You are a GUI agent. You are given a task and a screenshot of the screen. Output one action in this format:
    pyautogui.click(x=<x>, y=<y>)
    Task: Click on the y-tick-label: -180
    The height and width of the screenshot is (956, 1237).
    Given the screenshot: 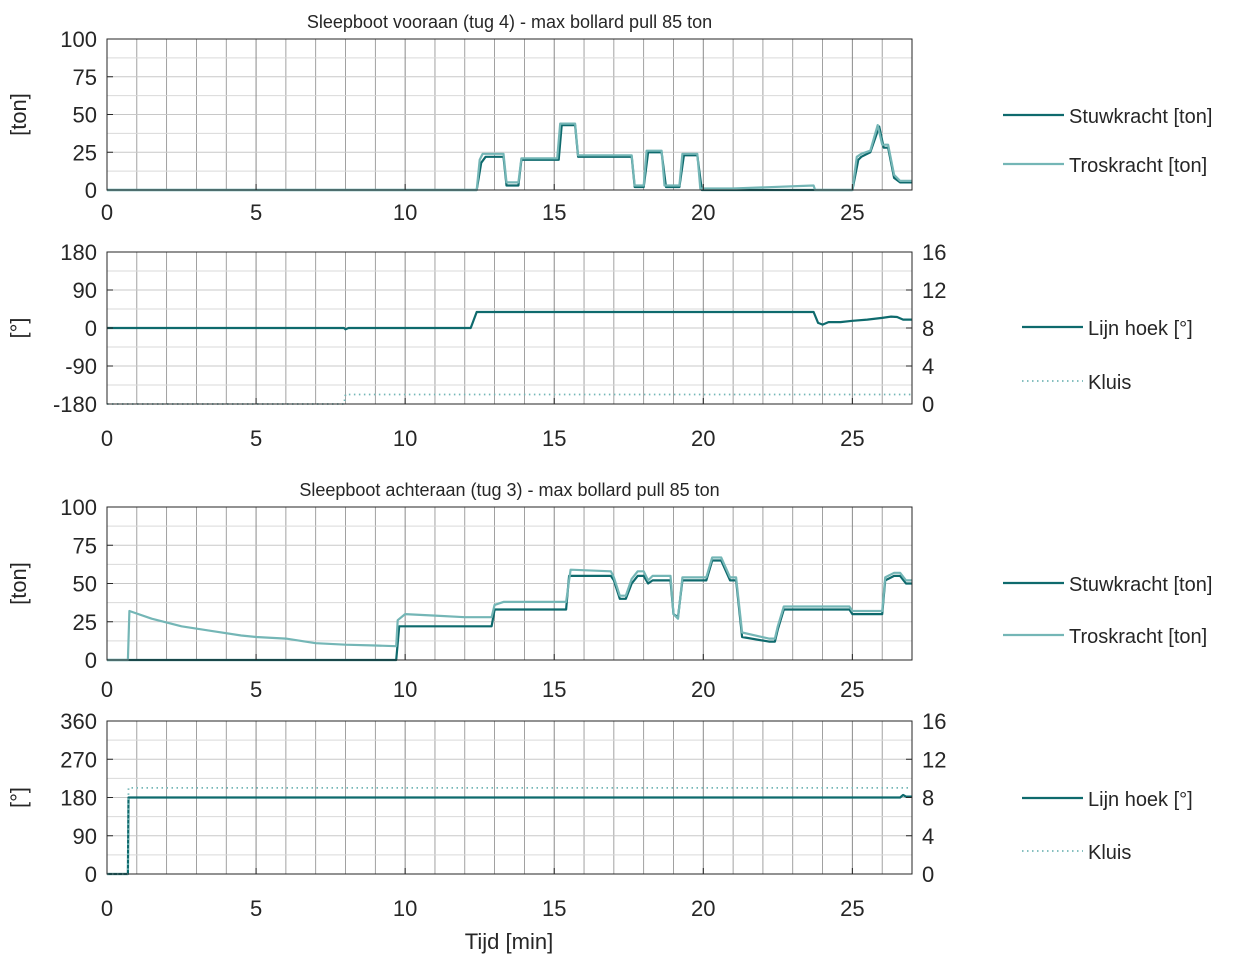 What is the action you would take?
    pyautogui.click(x=75, y=404)
    